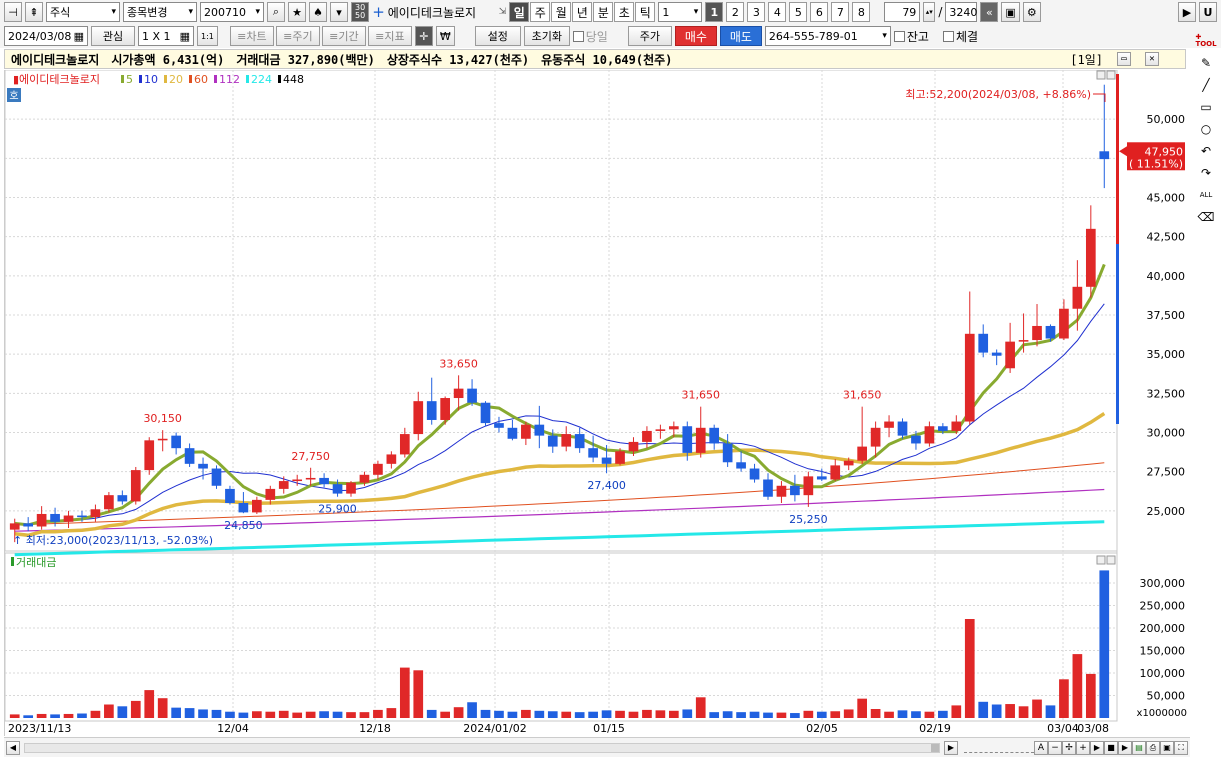 The width and height of the screenshot is (1221, 758). Describe the element at coordinates (1187, 12) in the screenshot. I see `right-panel-icon: ▶` at that location.